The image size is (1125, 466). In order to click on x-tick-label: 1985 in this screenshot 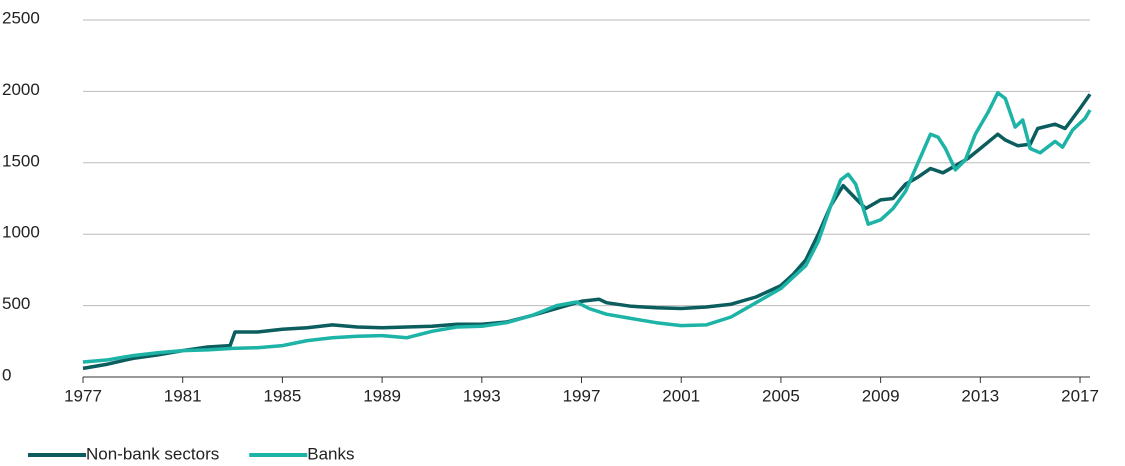, I will do `click(282, 395)`.